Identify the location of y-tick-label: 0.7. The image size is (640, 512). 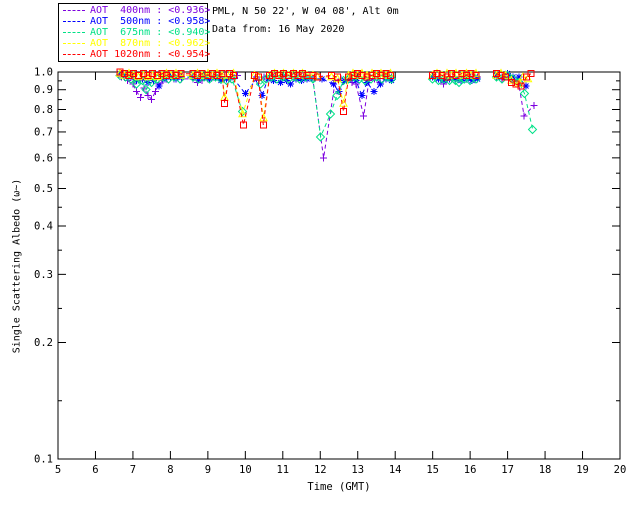
(43, 132).